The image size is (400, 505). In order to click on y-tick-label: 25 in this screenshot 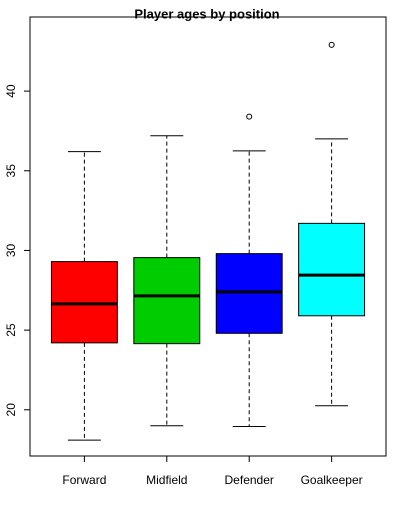, I will do `click(11, 330)`.